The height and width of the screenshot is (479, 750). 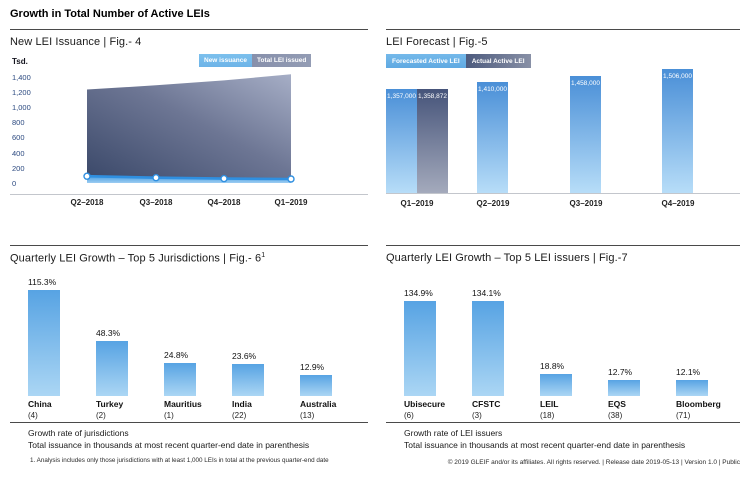 What do you see at coordinates (420, 348) in the screenshot?
I see `fig7-bar-ubisecure` at bounding box center [420, 348].